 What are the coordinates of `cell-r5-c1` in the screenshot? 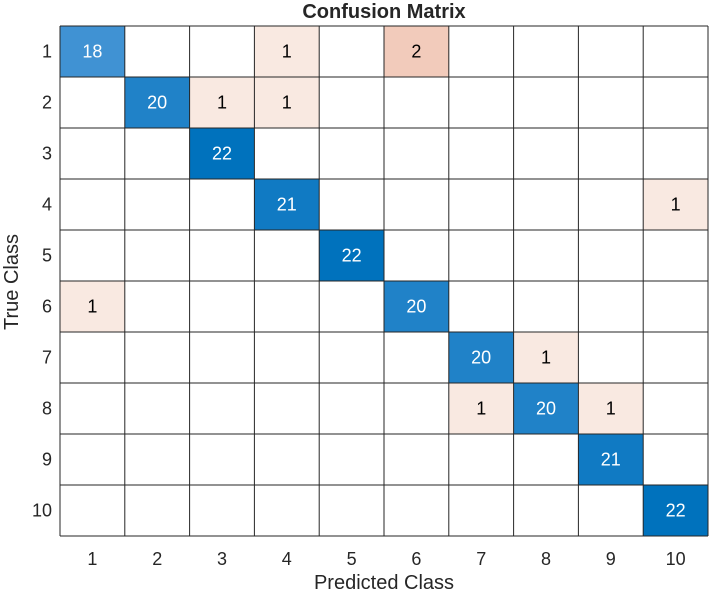 It's located at (92, 255).